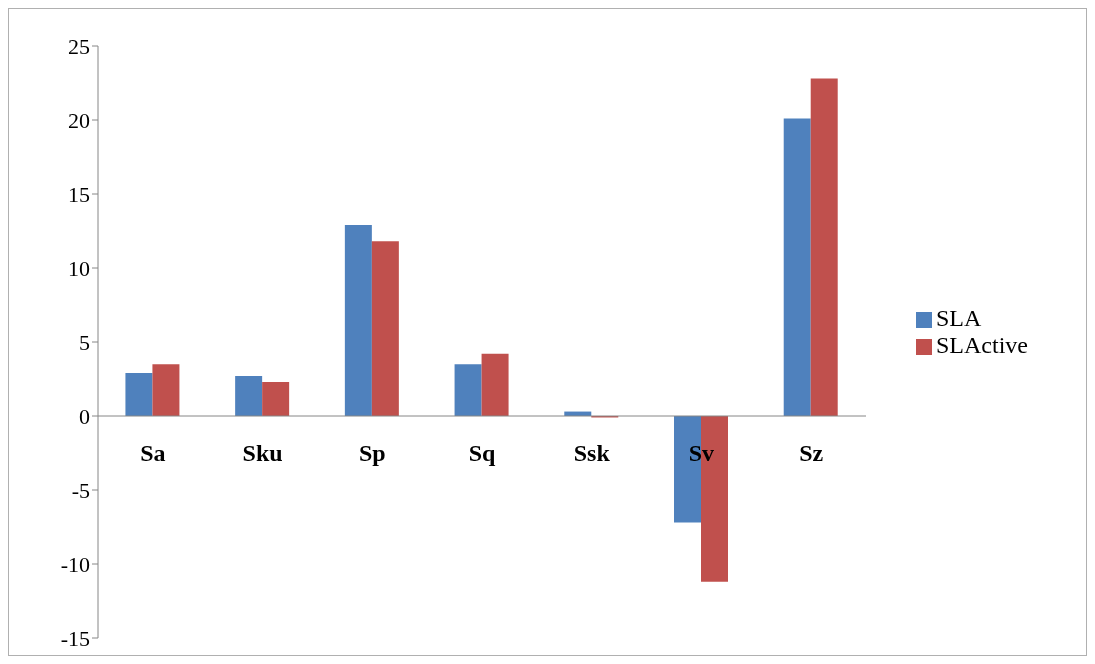 Image resolution: width=1095 pixels, height=664 pixels. What do you see at coordinates (75, 564) in the screenshot?
I see `y-tick-label: -10` at bounding box center [75, 564].